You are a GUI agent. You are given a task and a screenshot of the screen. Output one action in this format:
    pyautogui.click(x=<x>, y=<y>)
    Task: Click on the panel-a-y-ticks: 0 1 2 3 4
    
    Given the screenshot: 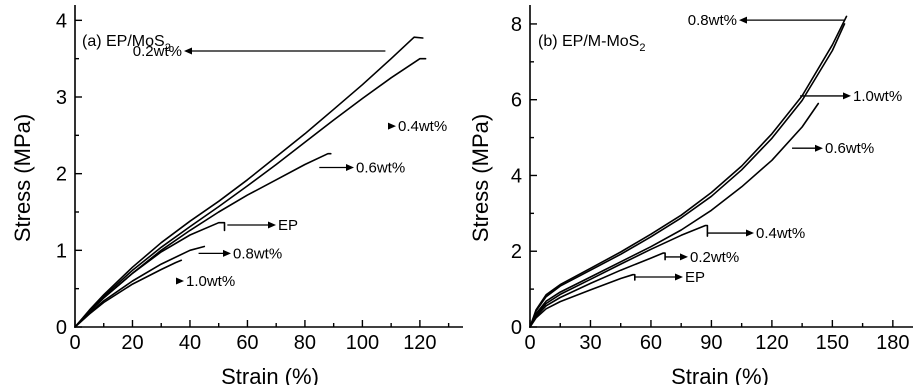 What is the action you would take?
    pyautogui.click(x=69, y=174)
    